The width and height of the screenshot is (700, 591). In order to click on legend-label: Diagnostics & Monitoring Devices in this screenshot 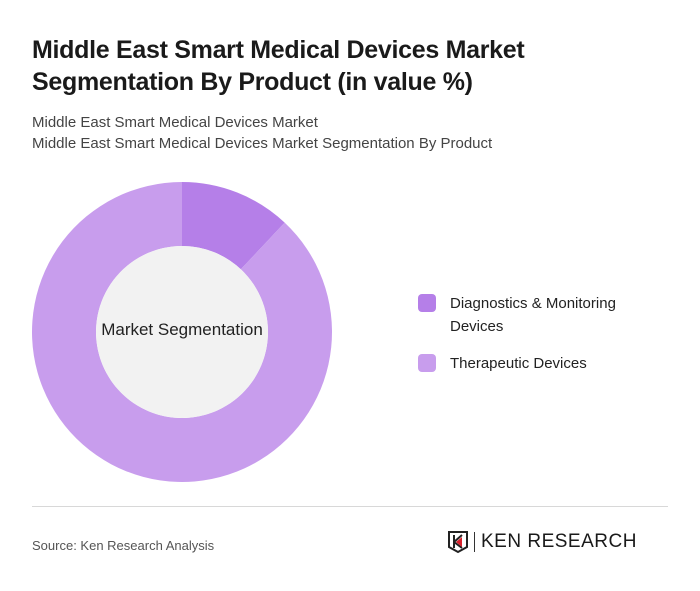, I will do `click(533, 315)`.